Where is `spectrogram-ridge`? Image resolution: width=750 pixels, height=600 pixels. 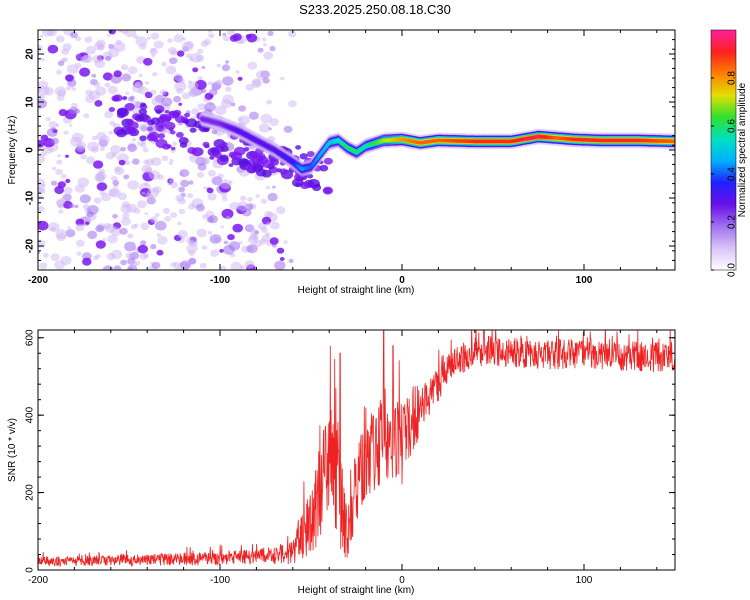
spectrogram-ridge is located at coordinates (436, 144).